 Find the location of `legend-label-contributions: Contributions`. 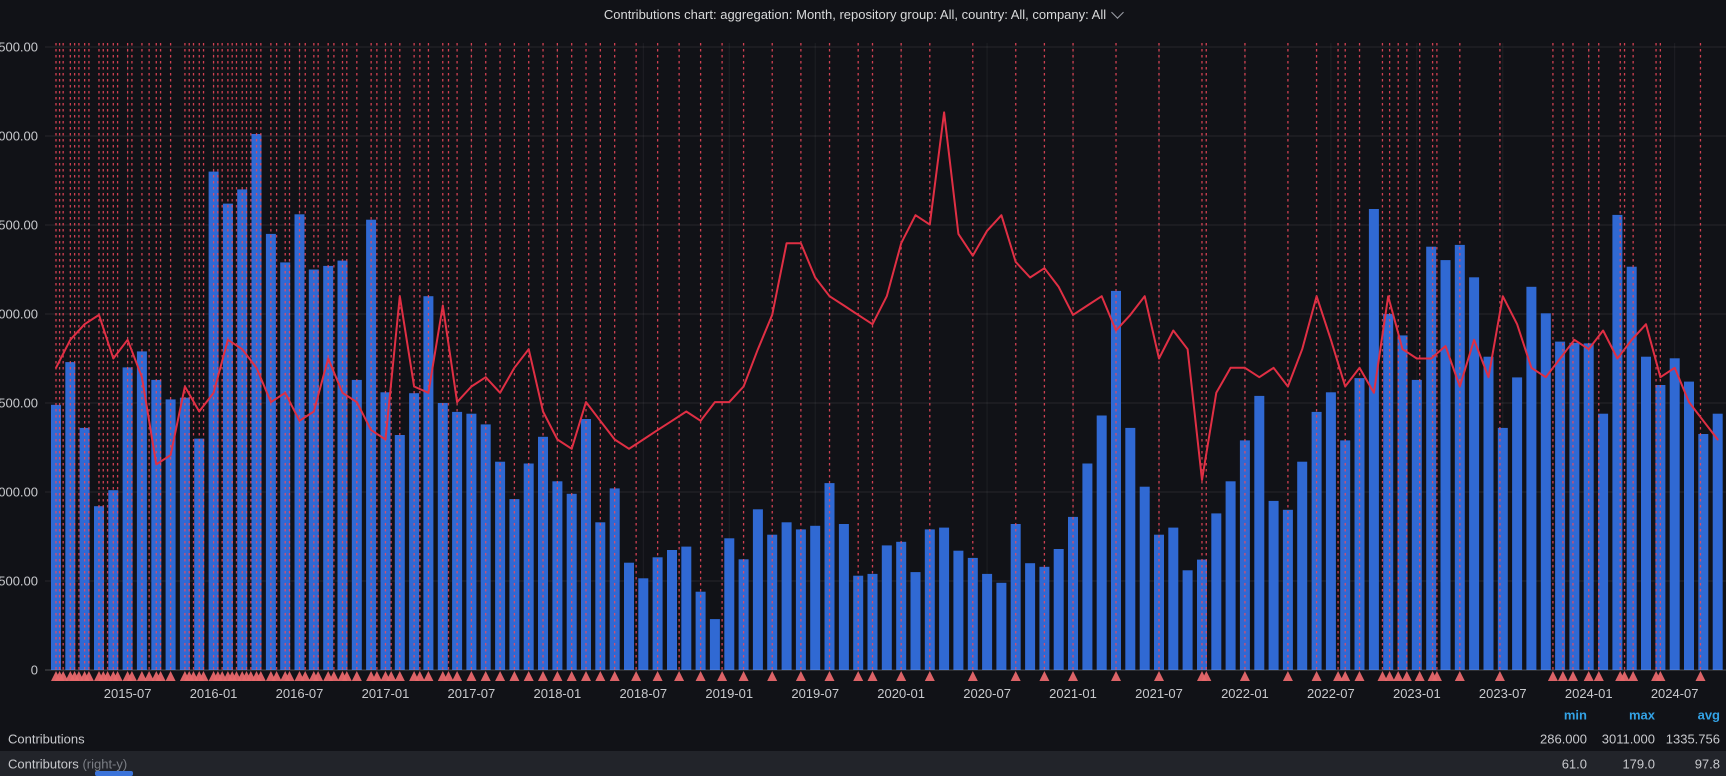

legend-label-contributions: Contributions is located at coordinates (46, 738).